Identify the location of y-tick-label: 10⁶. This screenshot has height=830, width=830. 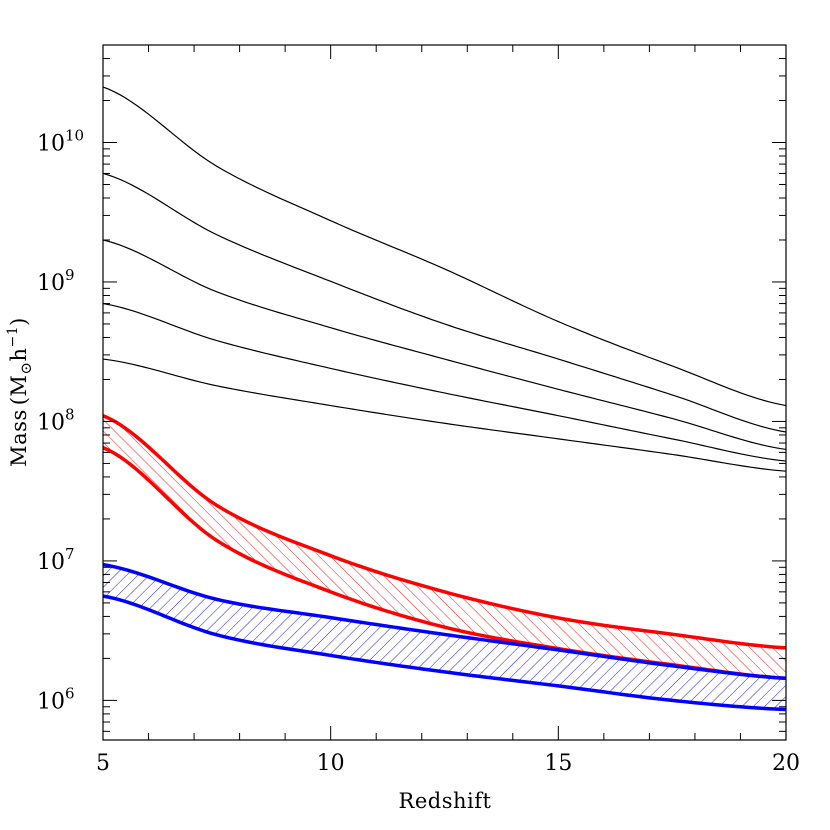
(56, 699).